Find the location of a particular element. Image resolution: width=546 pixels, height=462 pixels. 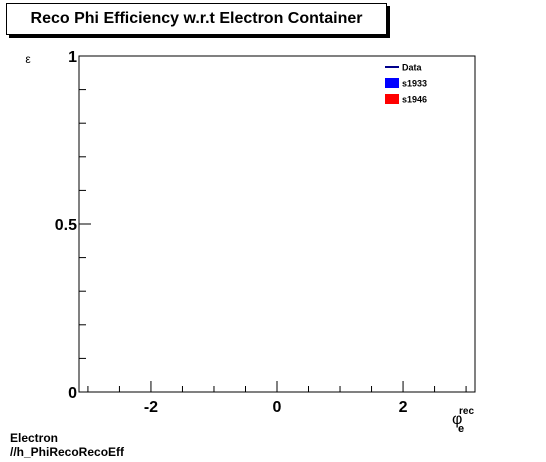

x-axis-label-symbol: φ is located at coordinates (457, 419).